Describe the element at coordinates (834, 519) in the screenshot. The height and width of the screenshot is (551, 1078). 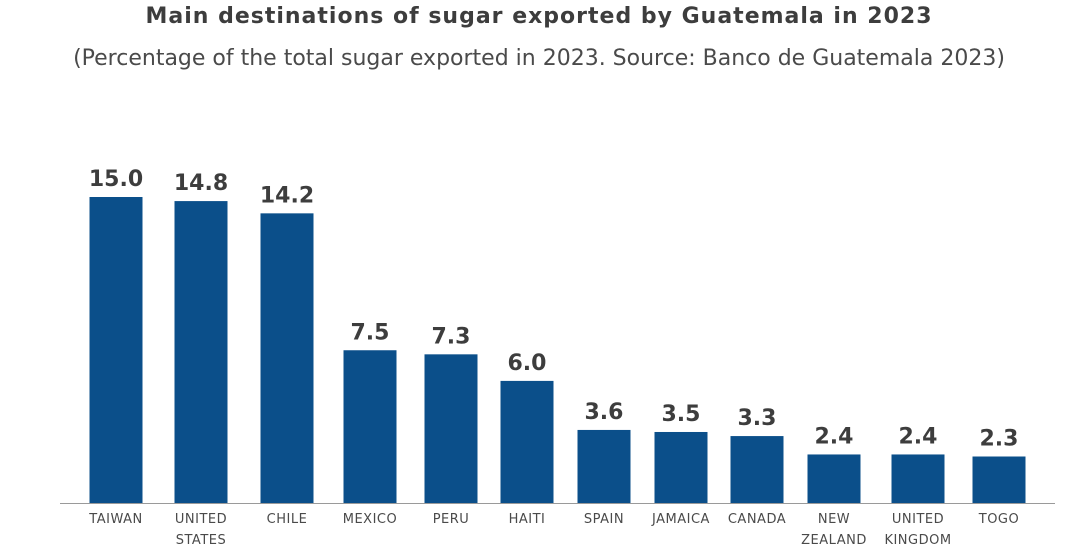
I see `category-label-line: NEW` at that location.